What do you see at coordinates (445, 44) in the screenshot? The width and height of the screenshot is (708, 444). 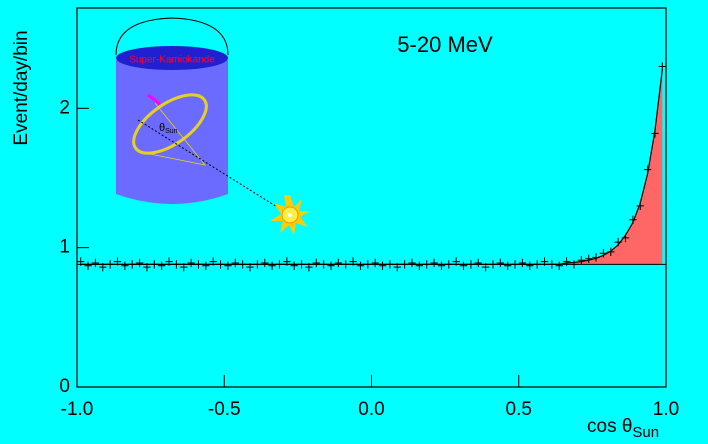 I see `chart-title: 5-20 MeV` at bounding box center [445, 44].